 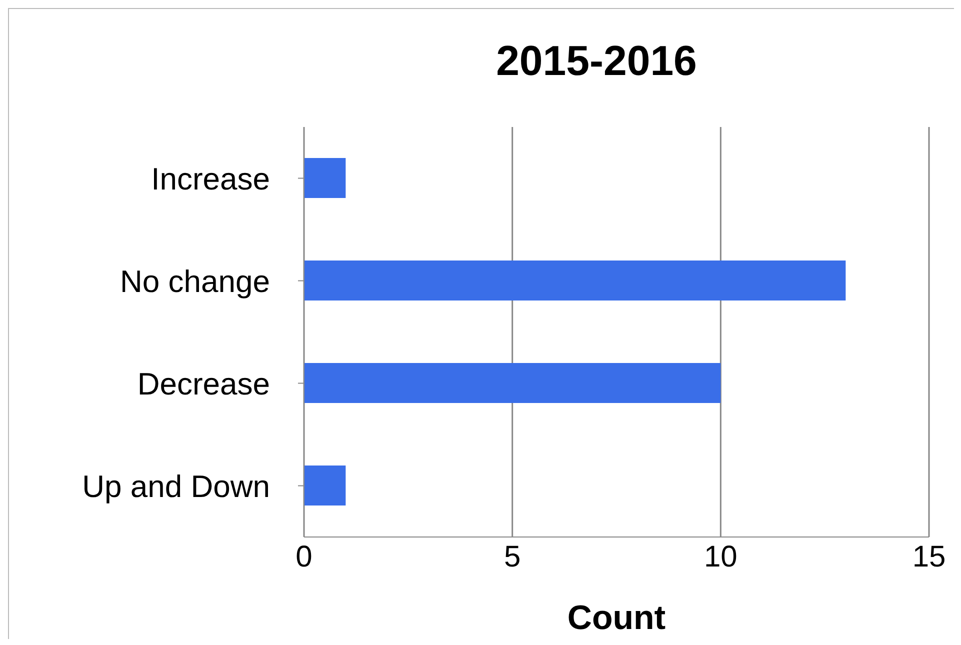 I want to click on y-tick-label: Up and Down, so click(x=176, y=486).